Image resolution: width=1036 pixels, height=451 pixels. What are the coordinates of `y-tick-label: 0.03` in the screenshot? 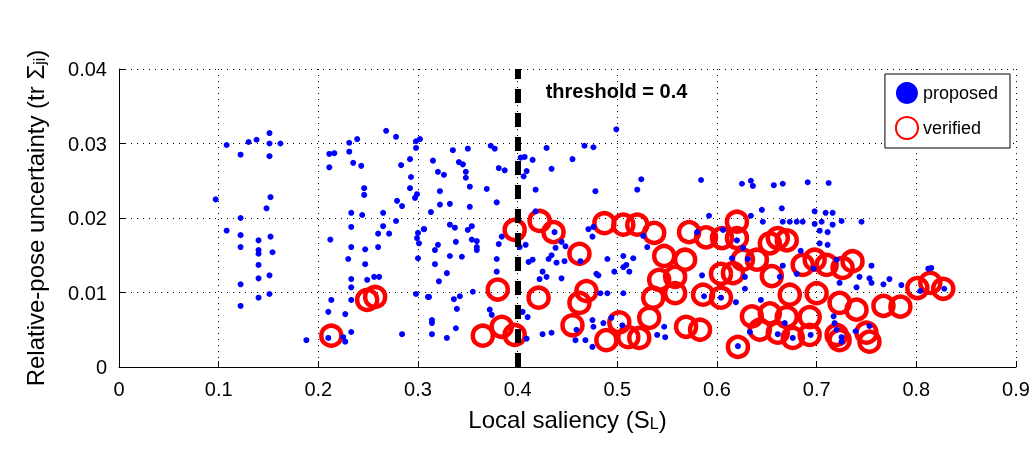 It's located at (87, 143).